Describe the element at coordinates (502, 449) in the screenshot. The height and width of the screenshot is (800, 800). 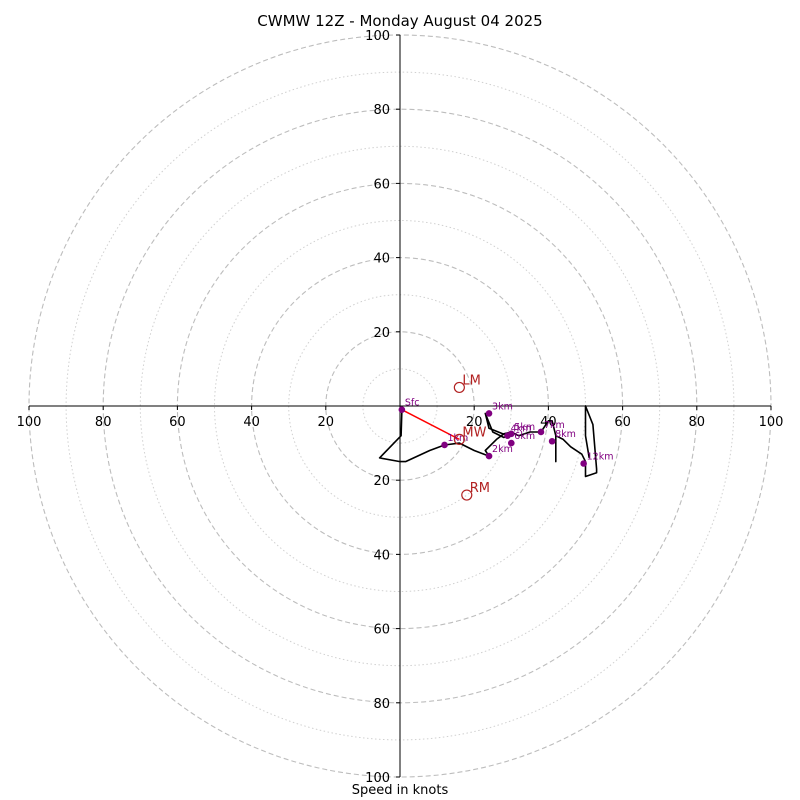
I see `height-label: 2km` at that location.